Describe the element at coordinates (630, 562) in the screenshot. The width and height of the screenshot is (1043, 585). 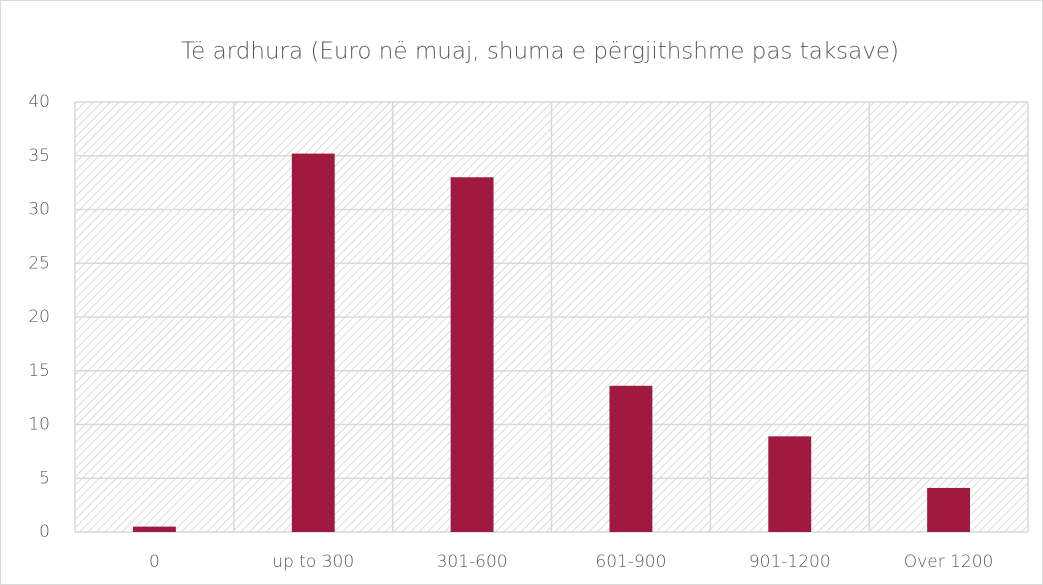
I see `x-tick-label: 601-900` at that location.